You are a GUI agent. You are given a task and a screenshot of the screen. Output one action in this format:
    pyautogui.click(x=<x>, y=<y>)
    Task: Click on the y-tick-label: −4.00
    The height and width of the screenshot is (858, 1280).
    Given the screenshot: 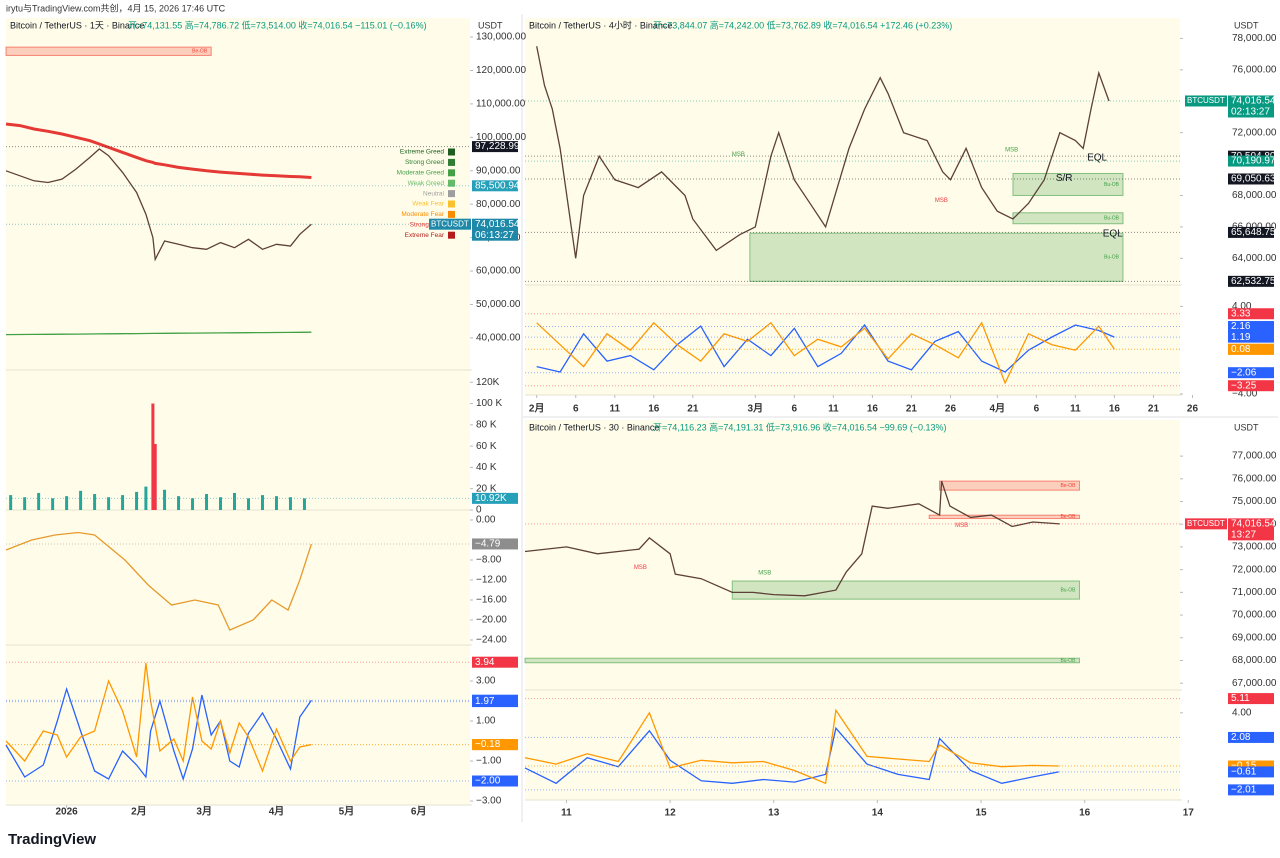 What is the action you would take?
    pyautogui.click(x=1245, y=394)
    